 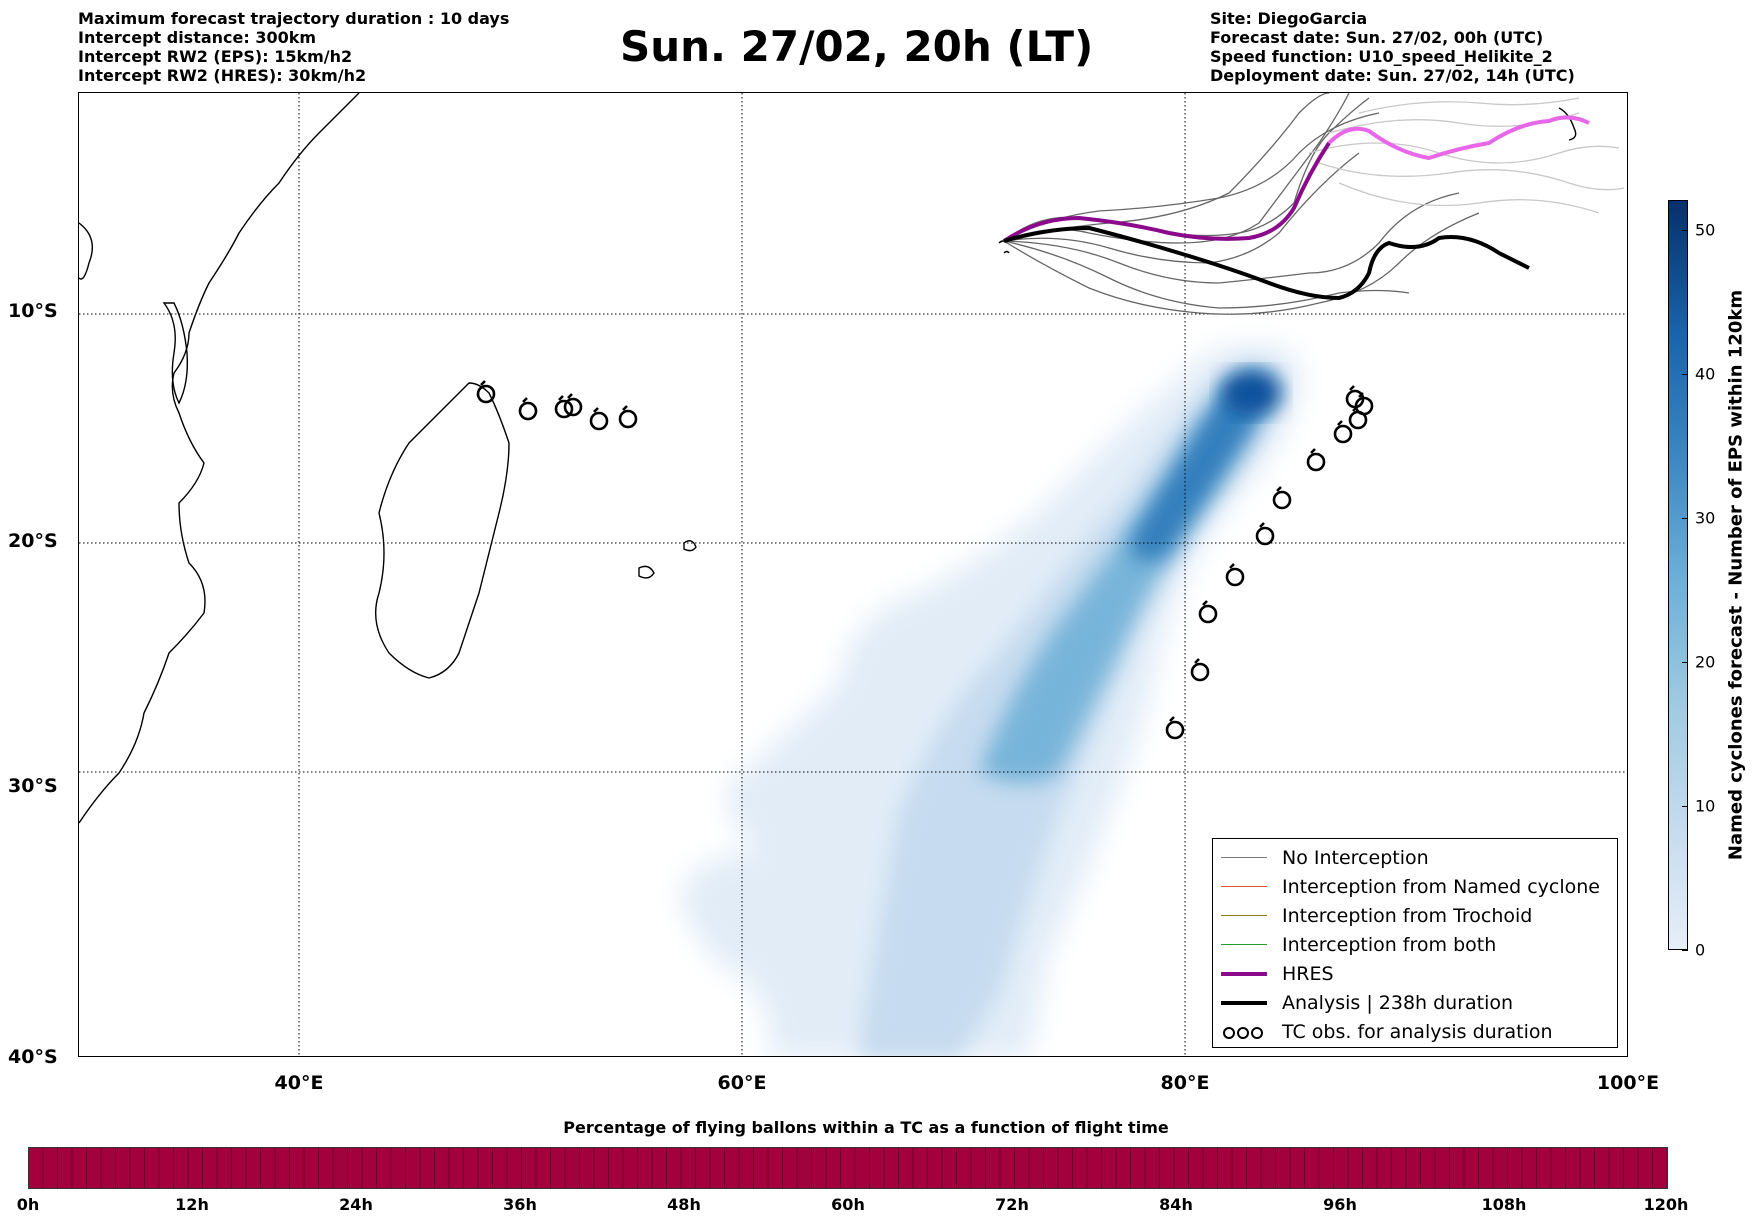 What do you see at coordinates (1628, 1083) in the screenshot?
I see `lon-label-100e: 100°E` at bounding box center [1628, 1083].